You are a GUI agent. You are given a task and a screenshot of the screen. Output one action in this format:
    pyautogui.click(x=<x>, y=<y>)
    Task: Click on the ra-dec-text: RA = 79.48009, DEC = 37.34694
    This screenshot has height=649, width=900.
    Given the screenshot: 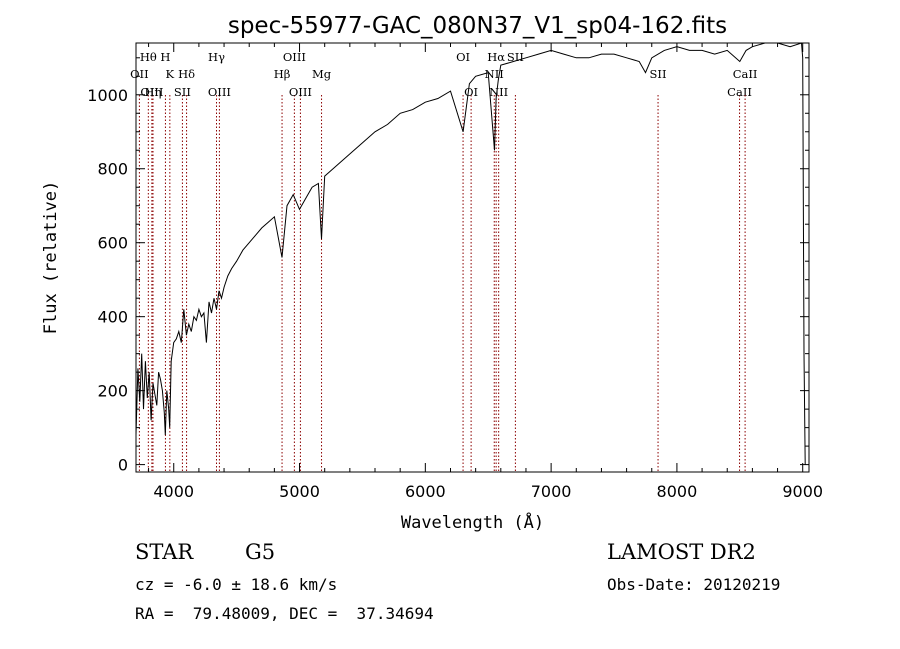 What is the action you would take?
    pyautogui.click(x=284, y=613)
    